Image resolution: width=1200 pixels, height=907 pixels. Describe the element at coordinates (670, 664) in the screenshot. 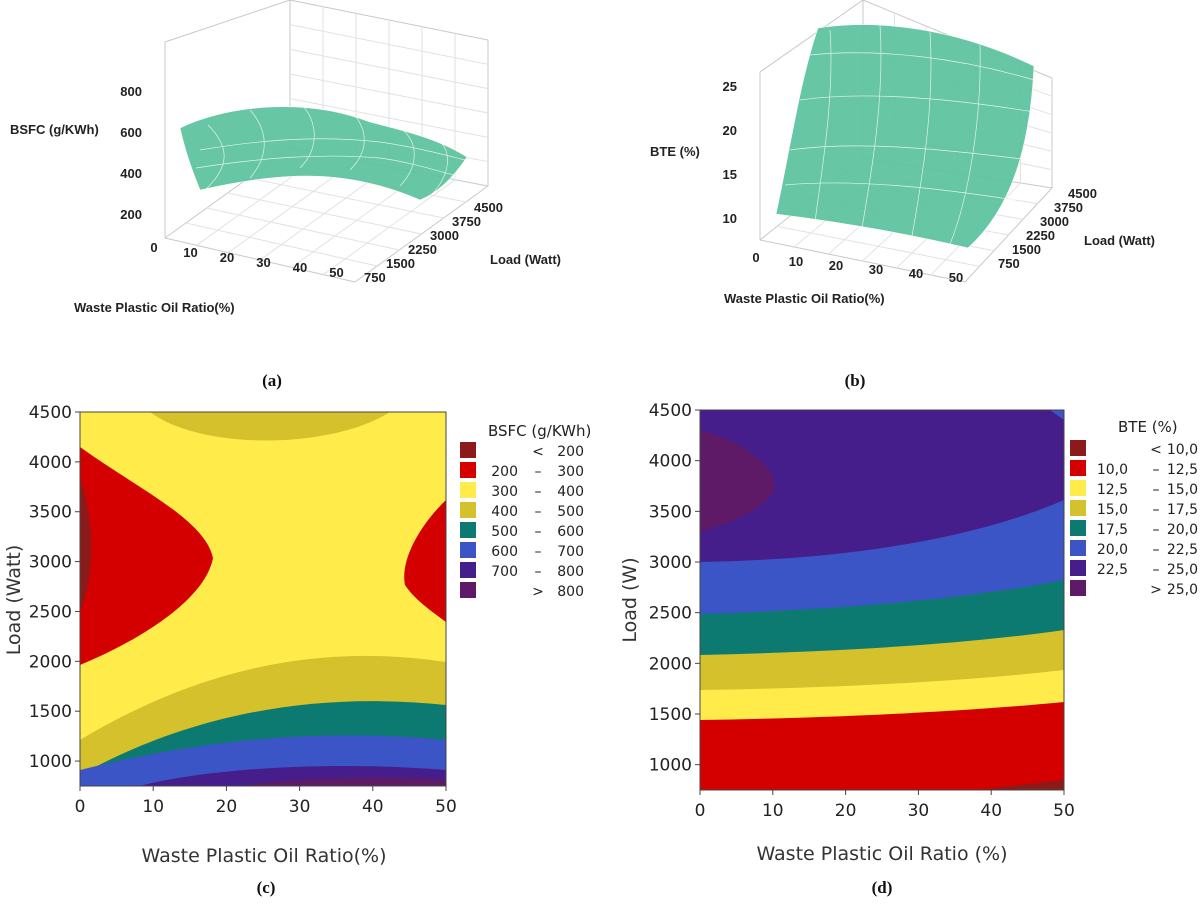

I see `d-ytick-label: 2000` at that location.